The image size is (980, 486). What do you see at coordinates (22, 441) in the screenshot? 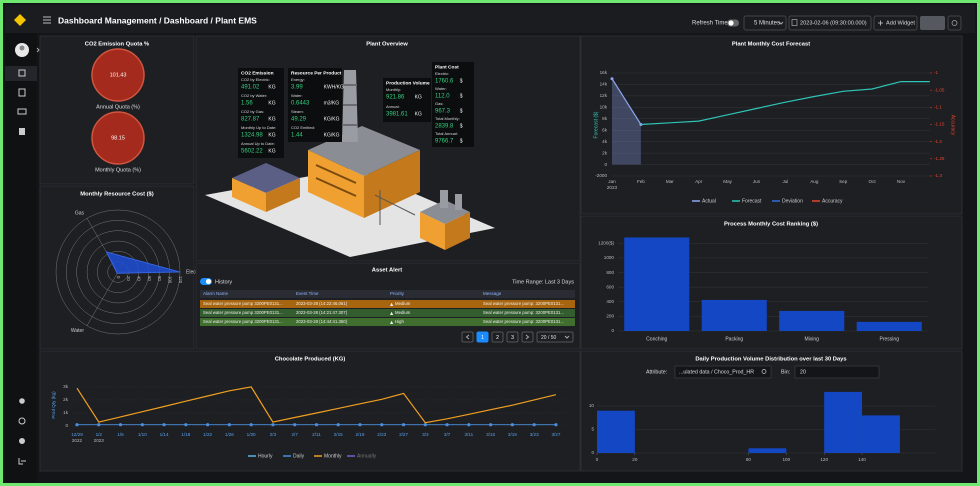
I see `settings-icon` at bounding box center [22, 441].